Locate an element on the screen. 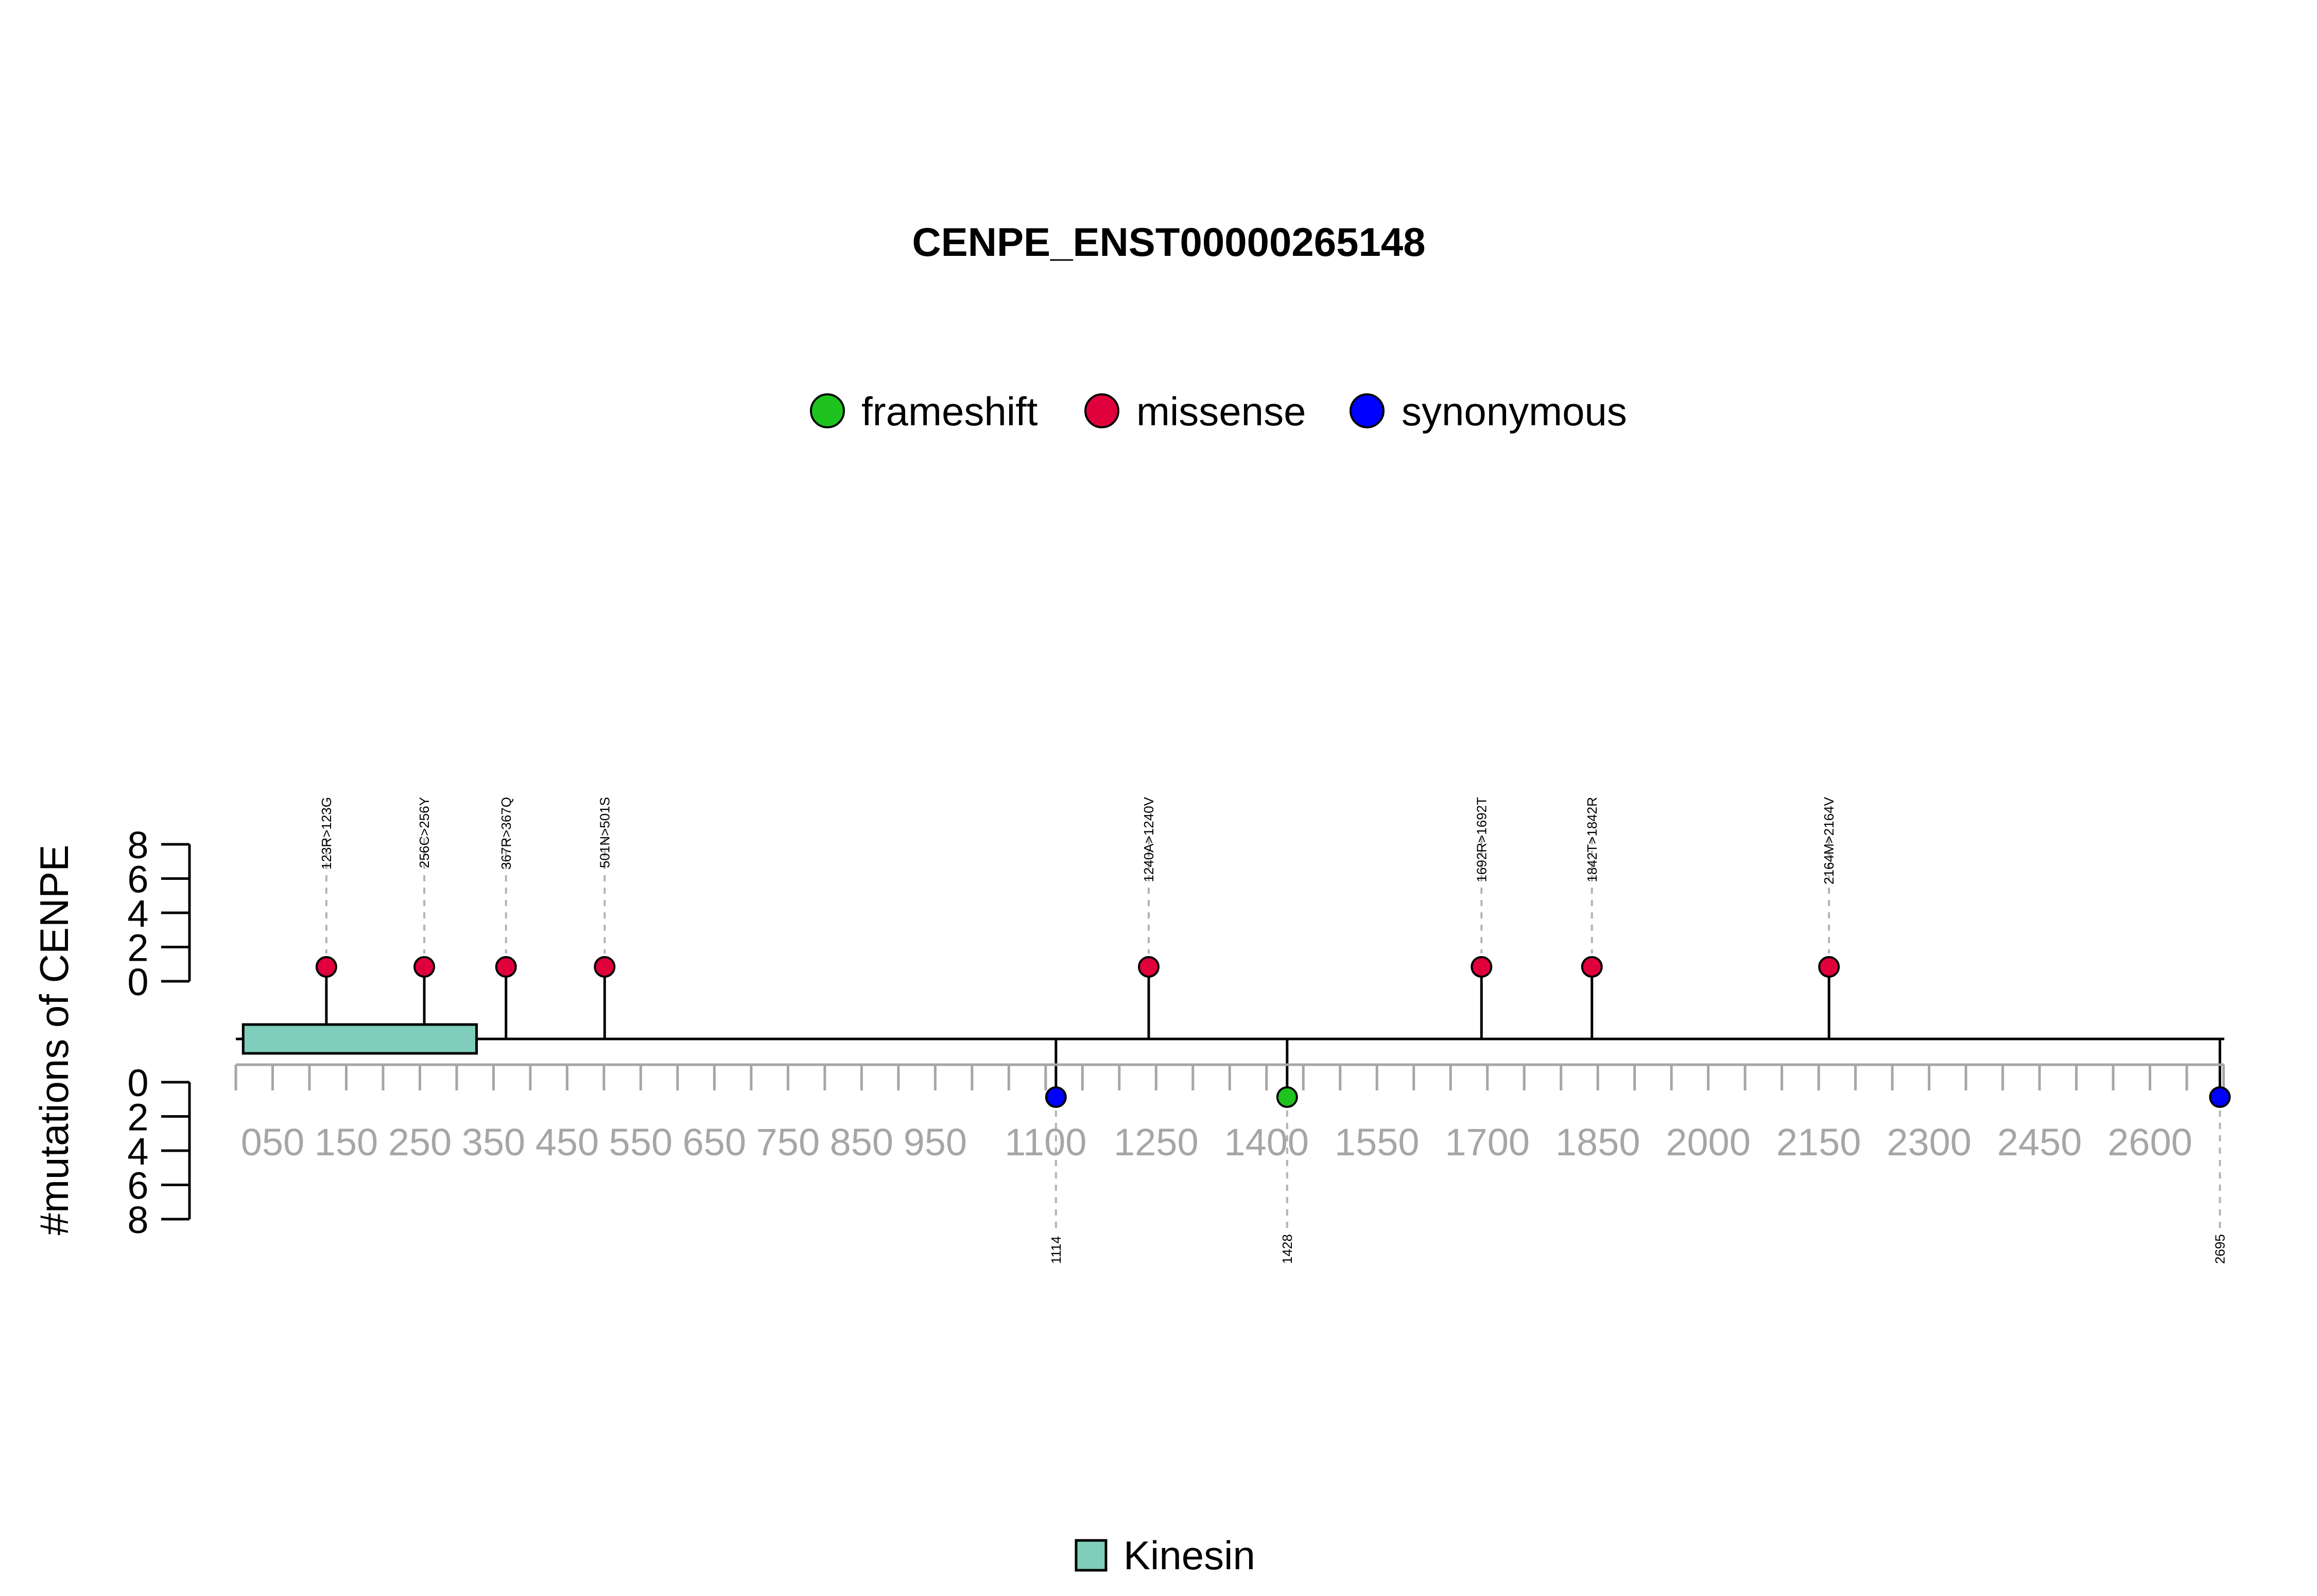 Image resolution: width=2317 pixels, height=1596 pixels. x-tick-label: 2300 is located at coordinates (1929, 1142).